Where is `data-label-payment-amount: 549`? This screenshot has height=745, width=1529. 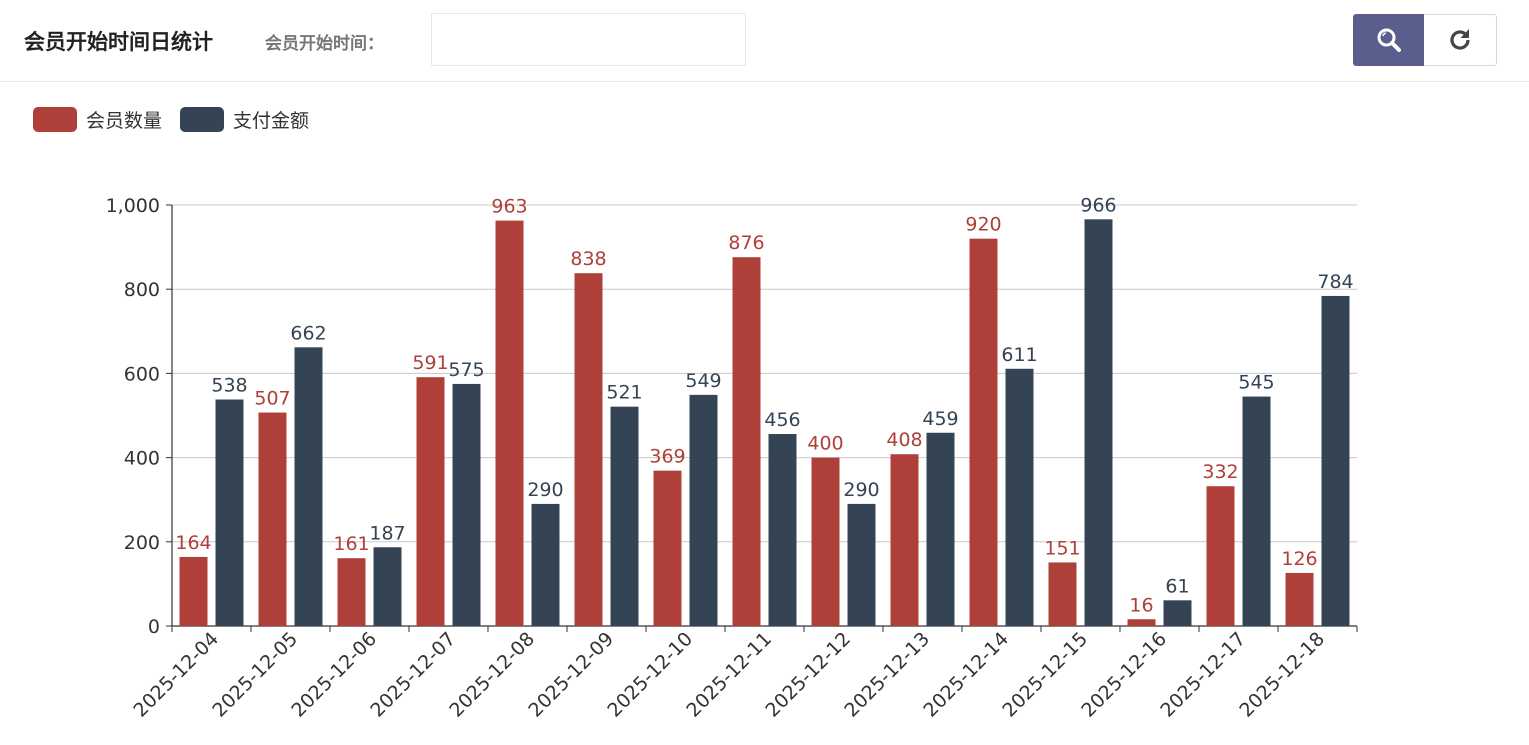
data-label-payment-amount: 549 is located at coordinates (703, 381).